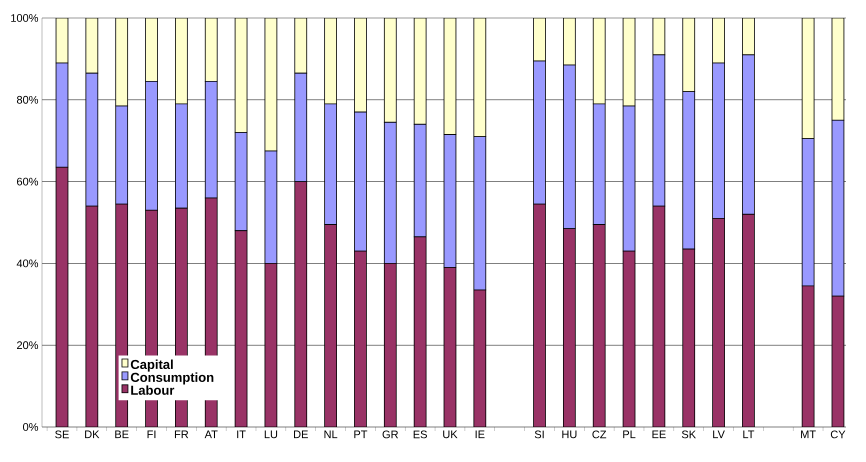 This screenshot has height=462, width=866. What do you see at coordinates (331, 434) in the screenshot?
I see `x-tick-label: NL` at bounding box center [331, 434].